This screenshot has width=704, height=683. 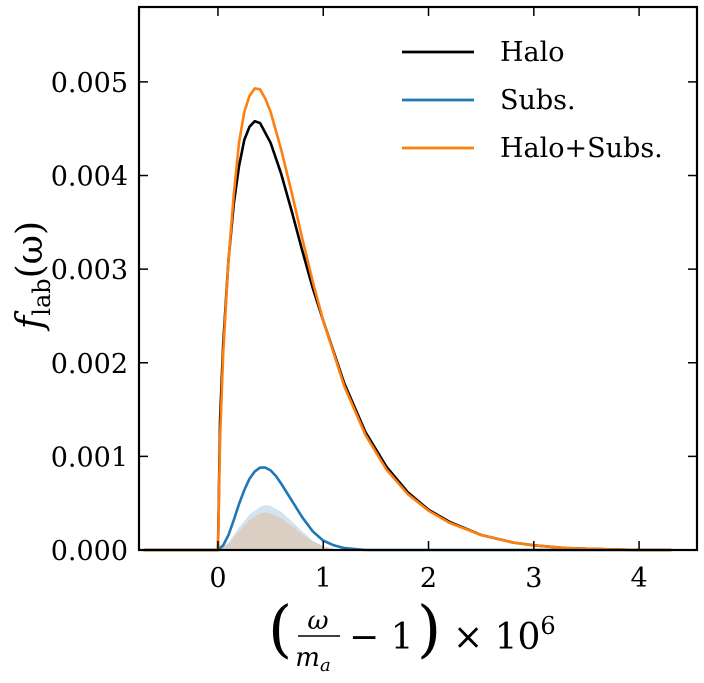 I want to click on series-line-subs, so click(x=408, y=509).